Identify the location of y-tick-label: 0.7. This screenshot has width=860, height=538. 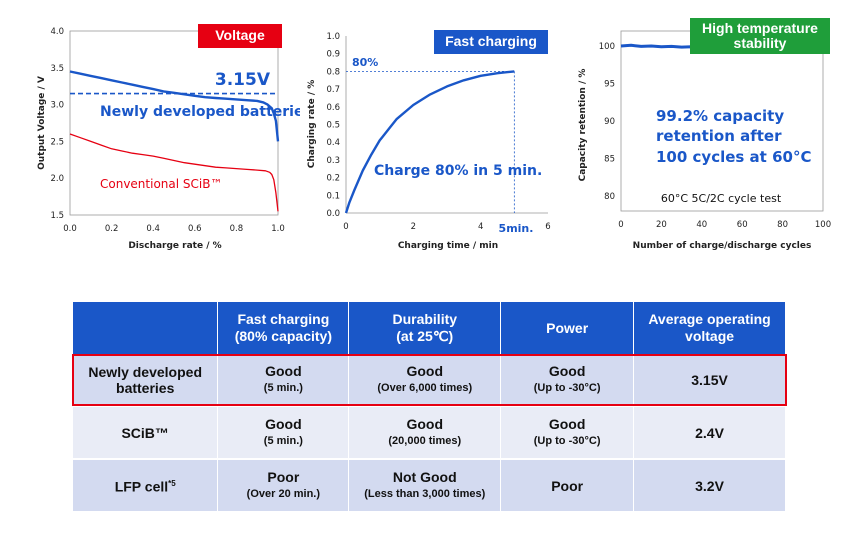
(333, 90).